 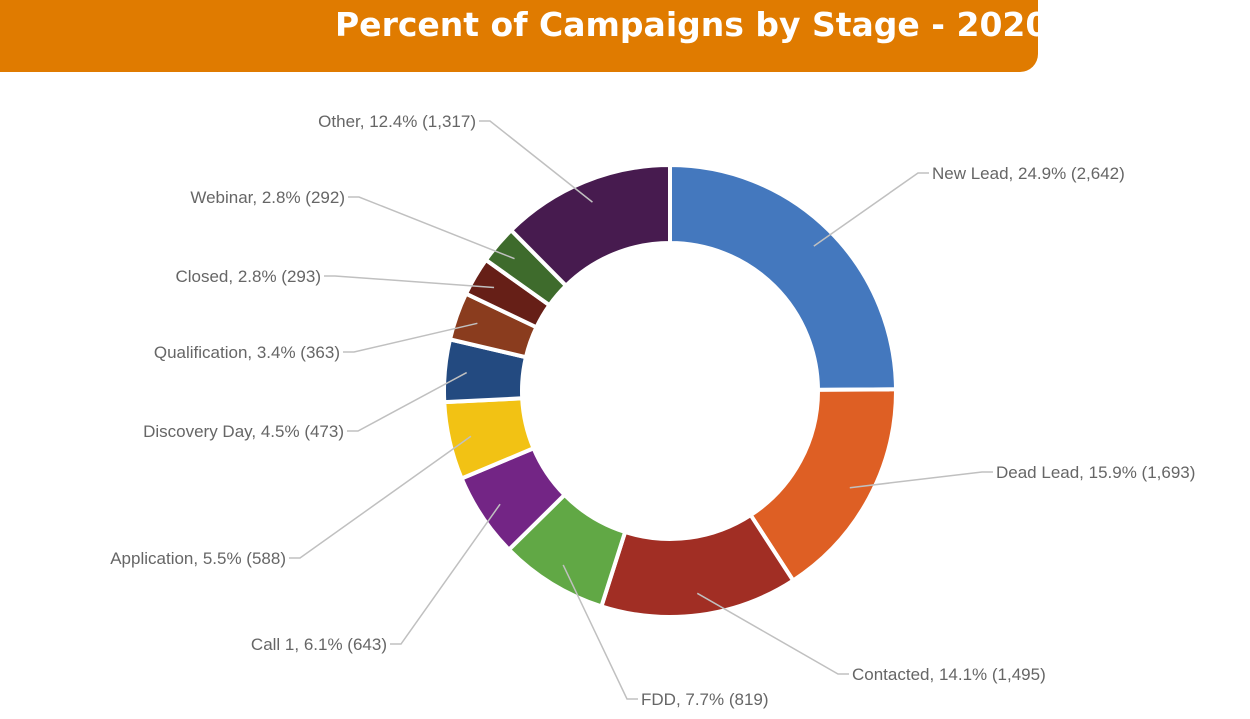 What do you see at coordinates (267, 197) in the screenshot?
I see `data-label-webinar: Webinar, 2.8% (292)` at bounding box center [267, 197].